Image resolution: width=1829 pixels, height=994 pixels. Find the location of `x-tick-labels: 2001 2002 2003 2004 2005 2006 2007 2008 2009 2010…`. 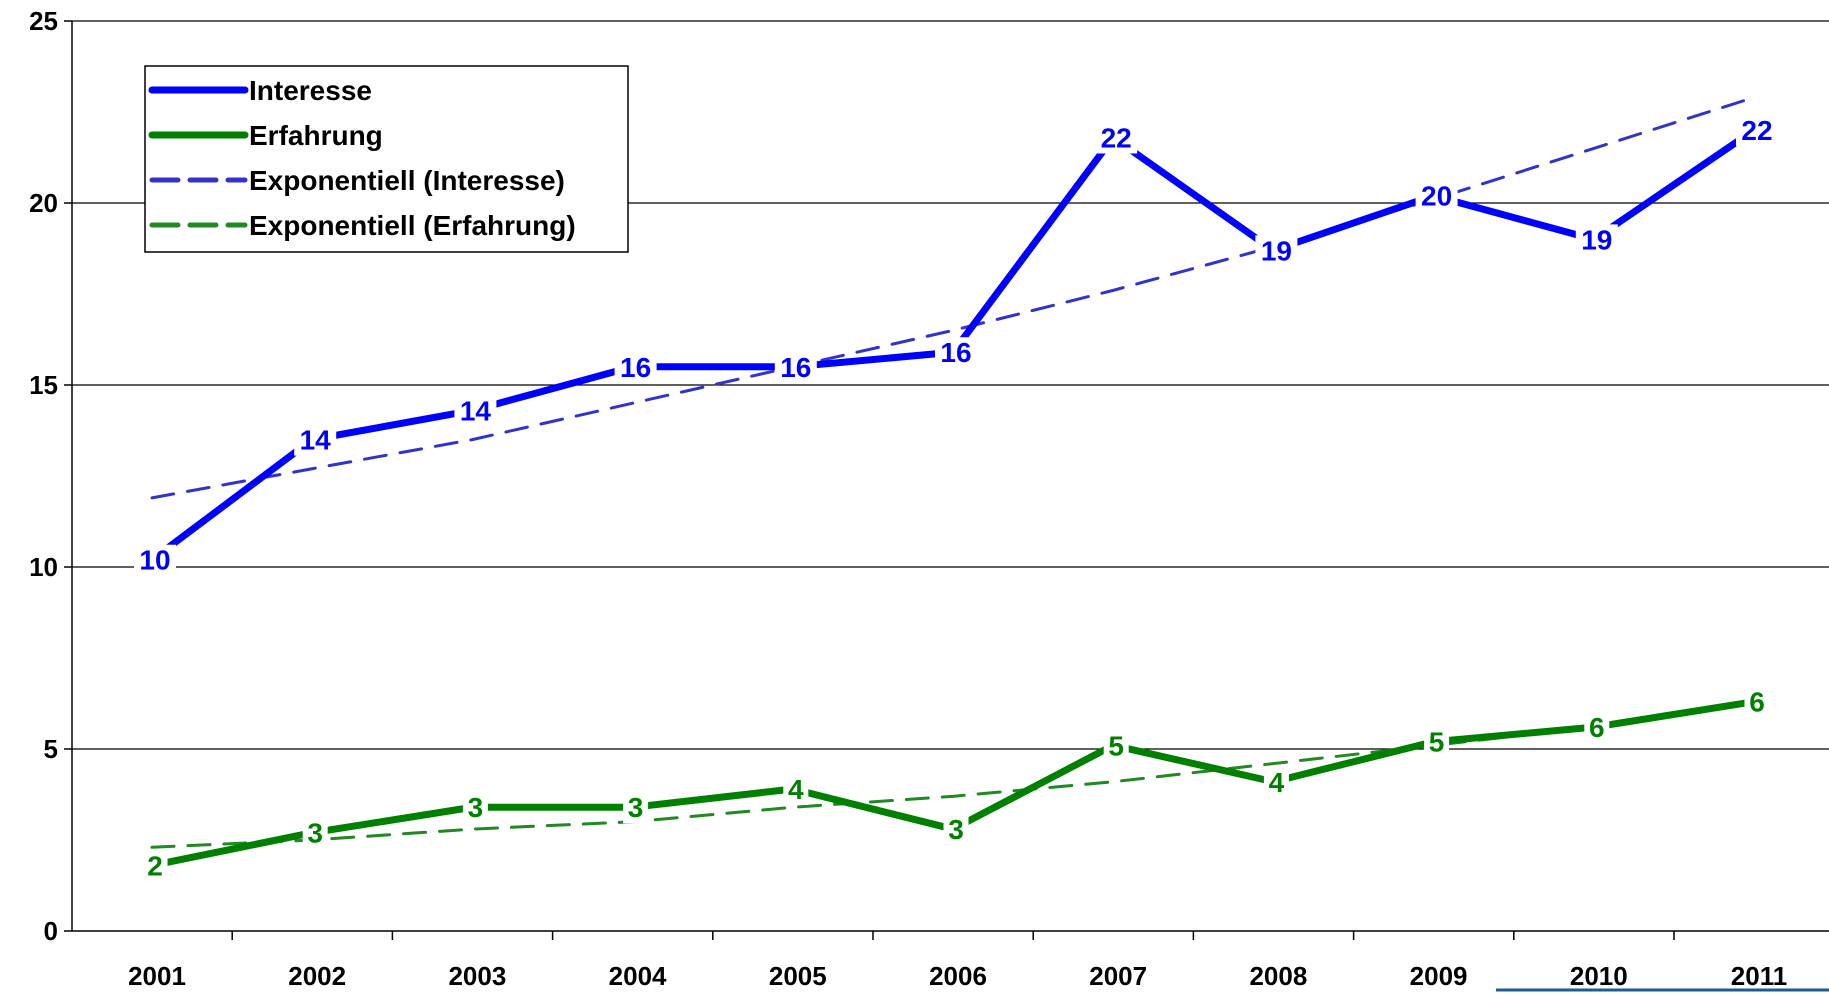

x-tick-labels: 2001 2002 2003 2004 2005 2006 2007 2008 2009 2010… is located at coordinates (957, 976).